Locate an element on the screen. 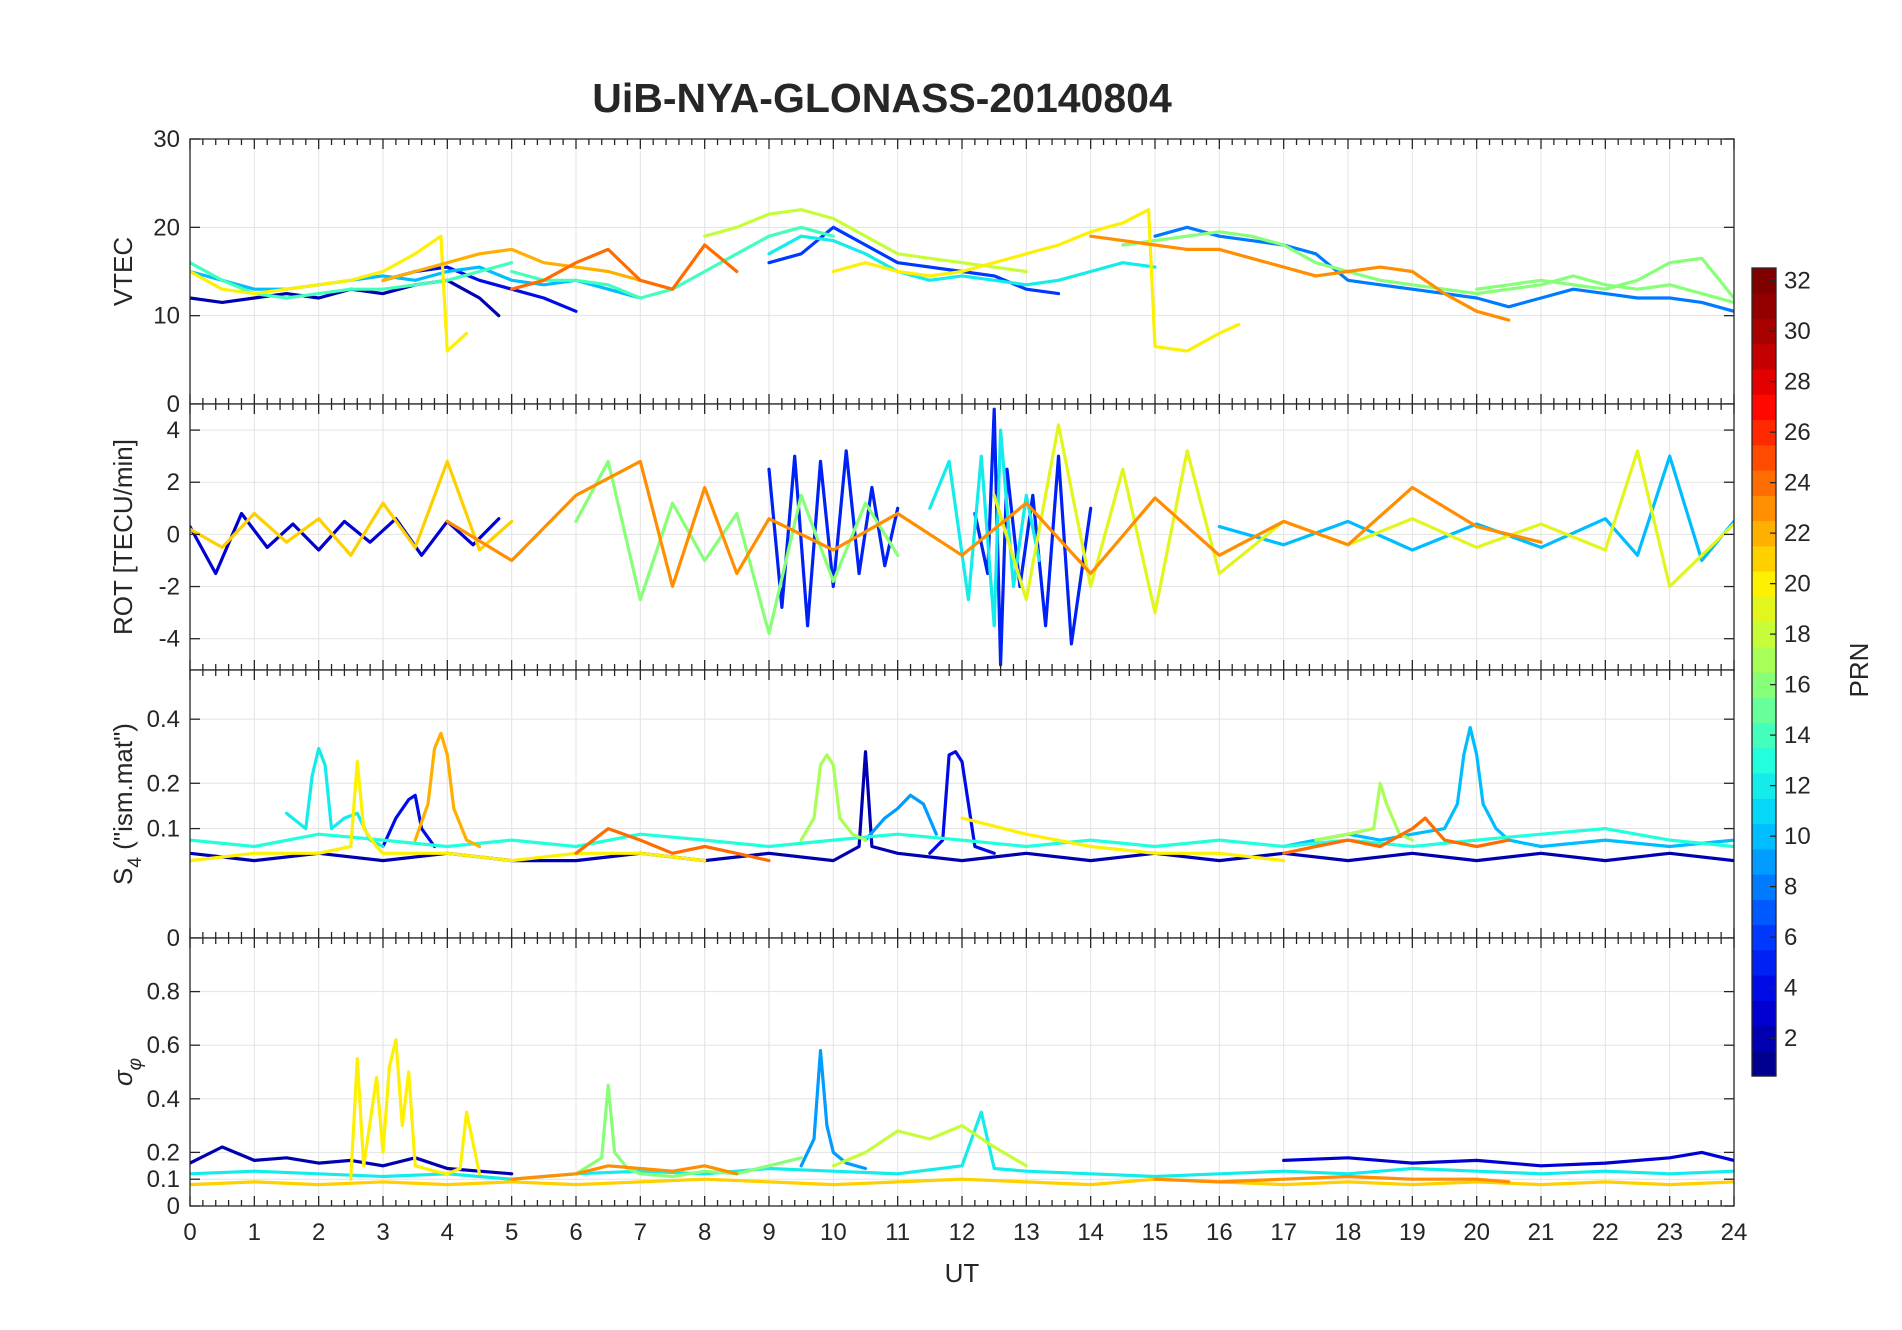  y-axis-label: σφ is located at coordinates (127, 1072).